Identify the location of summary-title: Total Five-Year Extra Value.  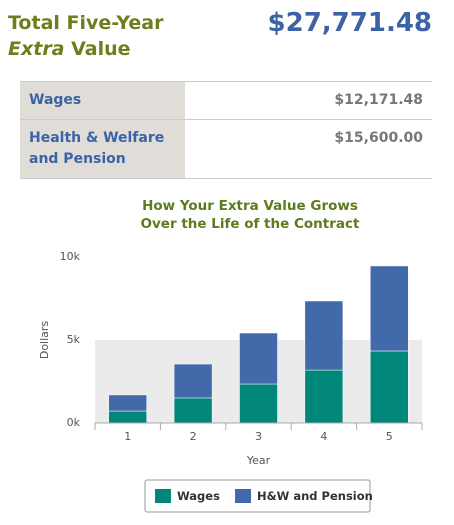
(85, 36).